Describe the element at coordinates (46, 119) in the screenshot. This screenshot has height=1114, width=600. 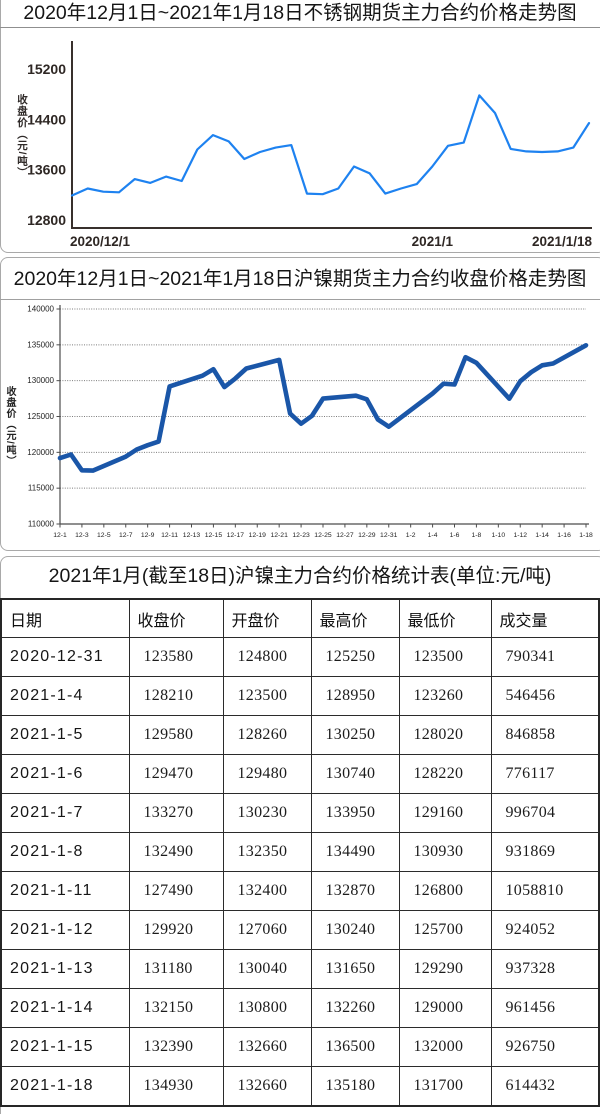
I see `steel-y-tick-label: 14400` at that location.